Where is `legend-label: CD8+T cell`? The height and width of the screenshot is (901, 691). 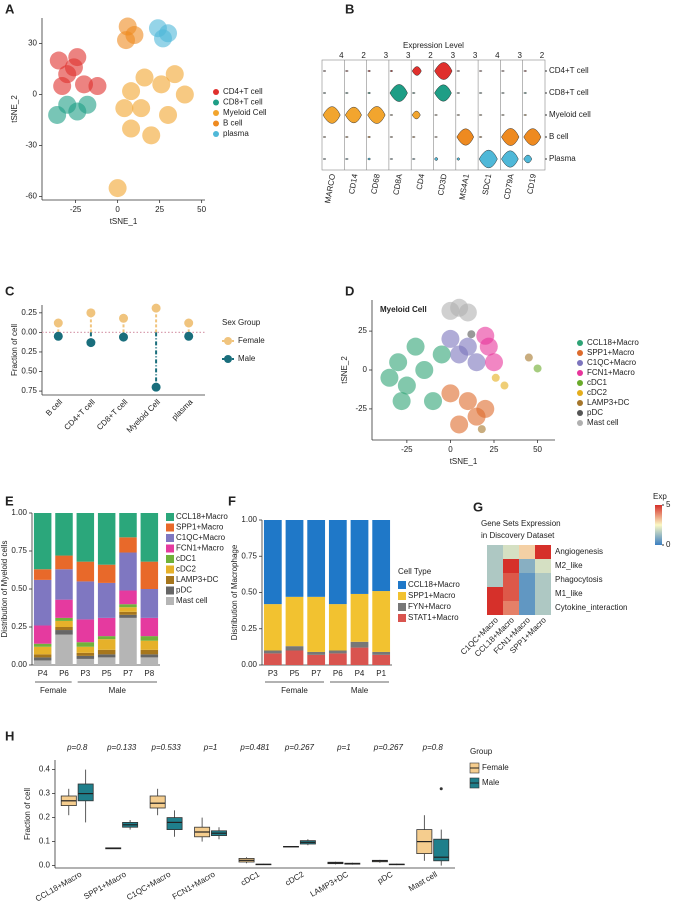
legend-label: CD8+T cell is located at coordinates (243, 102).